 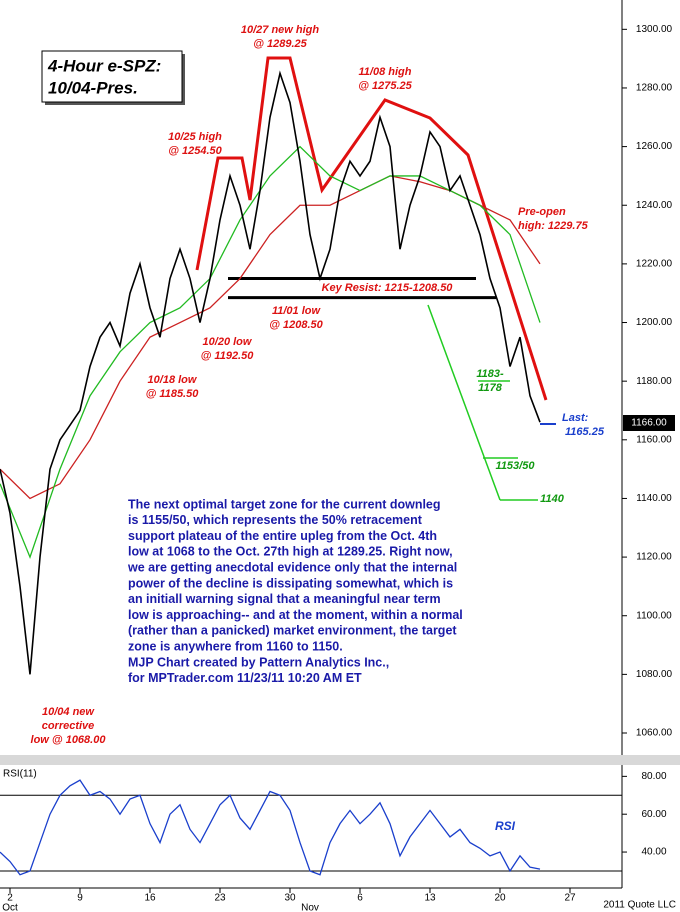 What do you see at coordinates (150, 898) in the screenshot?
I see `x-tick-label: 16` at bounding box center [150, 898].